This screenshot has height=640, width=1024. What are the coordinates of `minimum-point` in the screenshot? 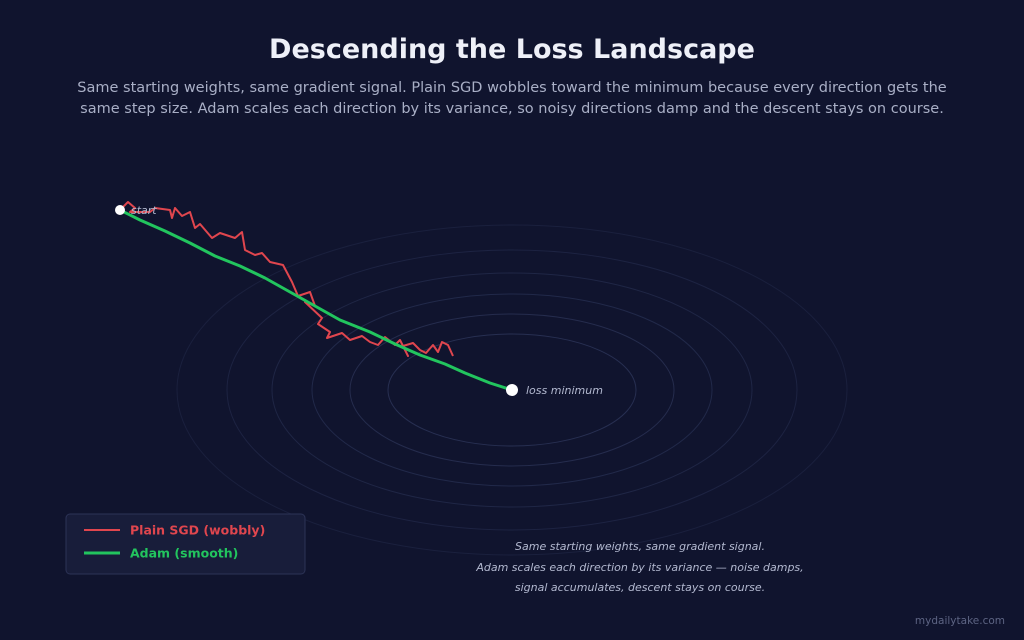 It's located at (512, 390).